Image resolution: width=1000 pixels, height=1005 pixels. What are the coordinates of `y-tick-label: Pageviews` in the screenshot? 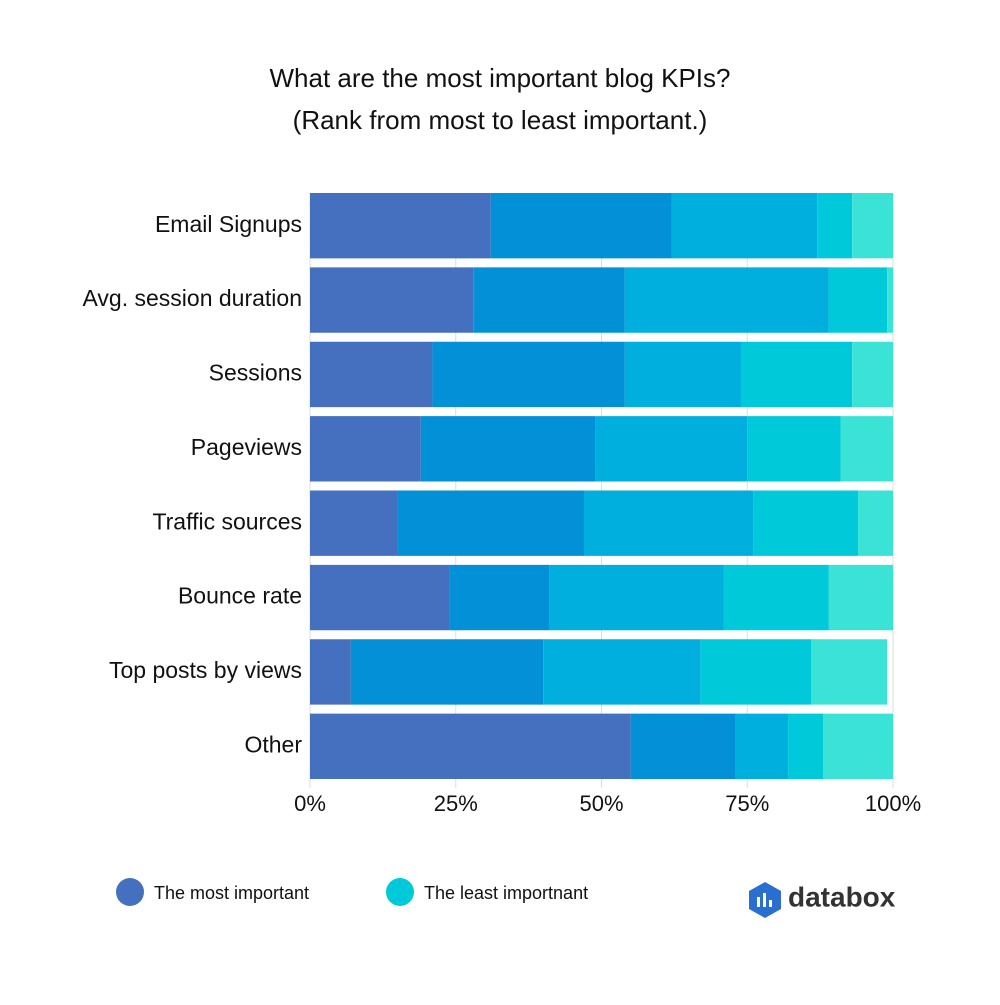 It's located at (246, 447).